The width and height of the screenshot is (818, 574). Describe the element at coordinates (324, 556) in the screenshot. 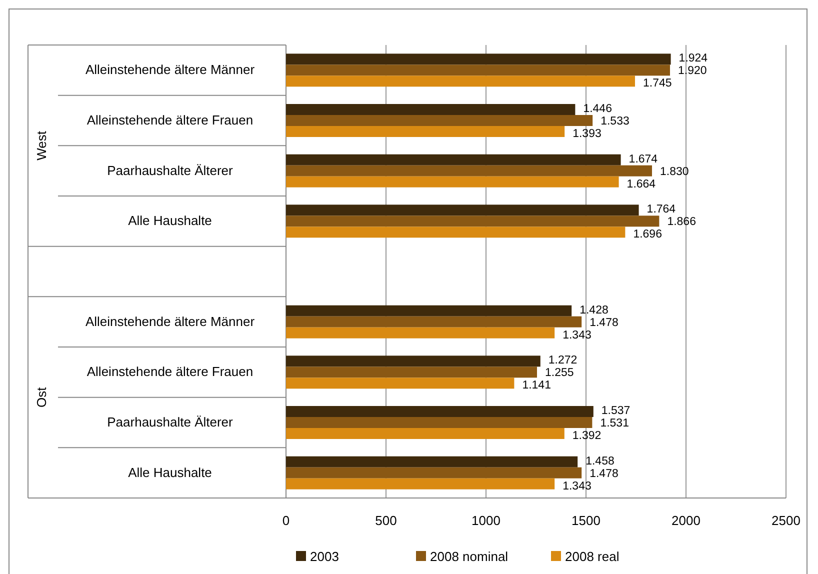

I see `legend-label: 2003` at that location.